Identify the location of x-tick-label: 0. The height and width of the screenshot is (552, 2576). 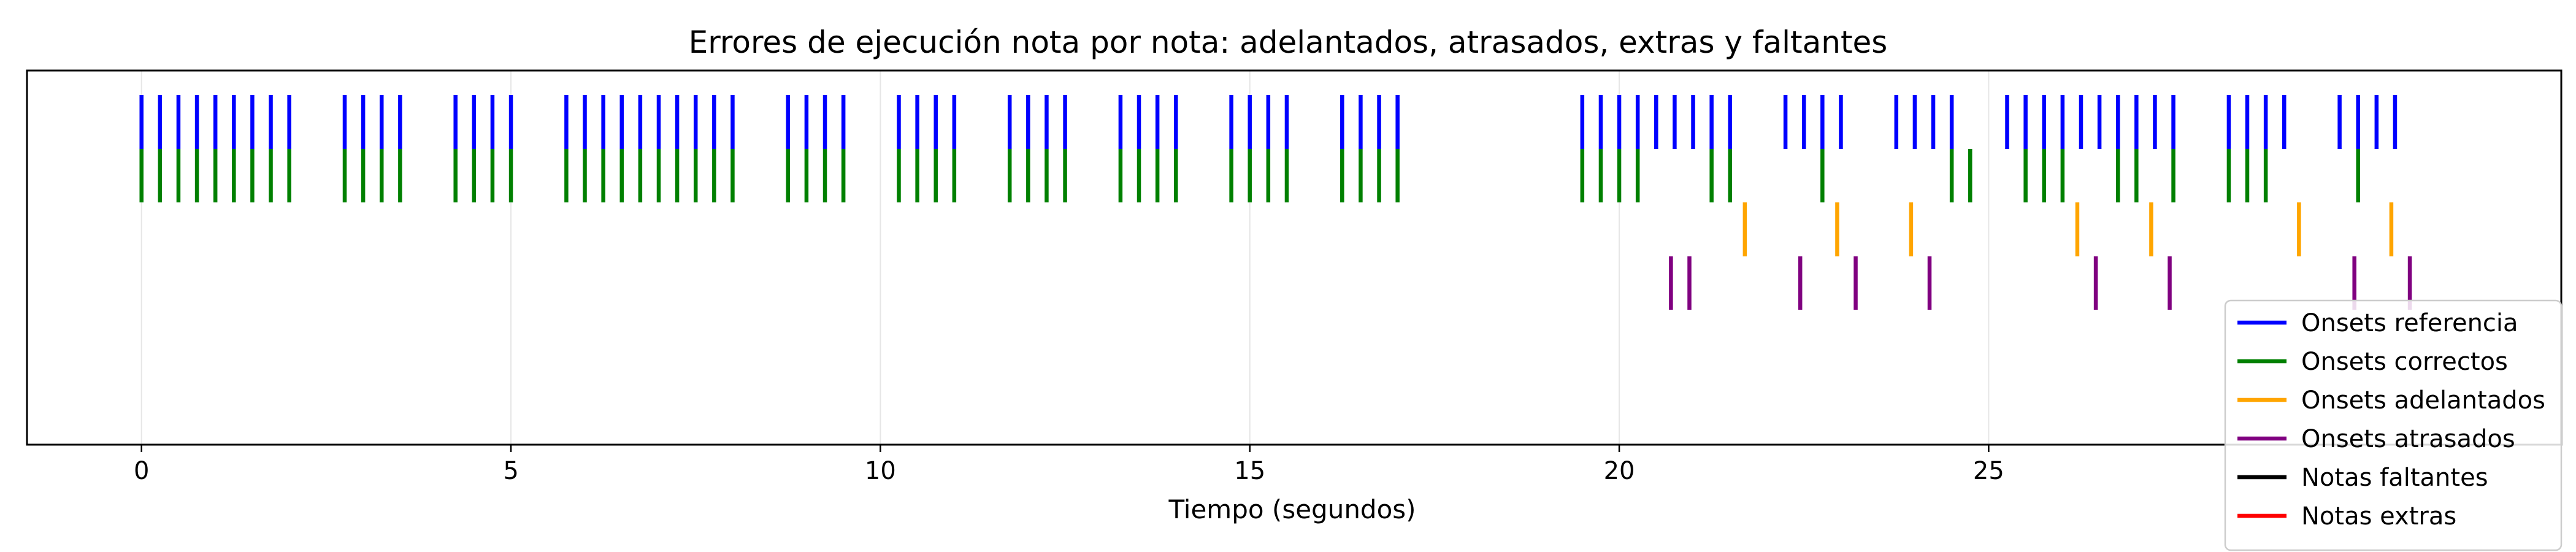
(141, 471).